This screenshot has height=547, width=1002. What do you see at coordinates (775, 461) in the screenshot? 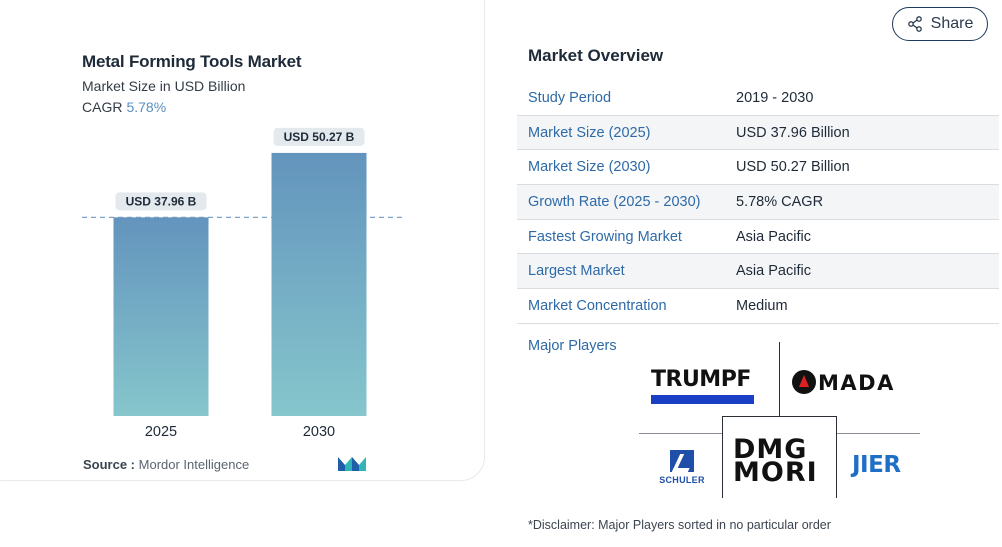
I see `dmg-mori-logo: DMG MORI` at bounding box center [775, 461].